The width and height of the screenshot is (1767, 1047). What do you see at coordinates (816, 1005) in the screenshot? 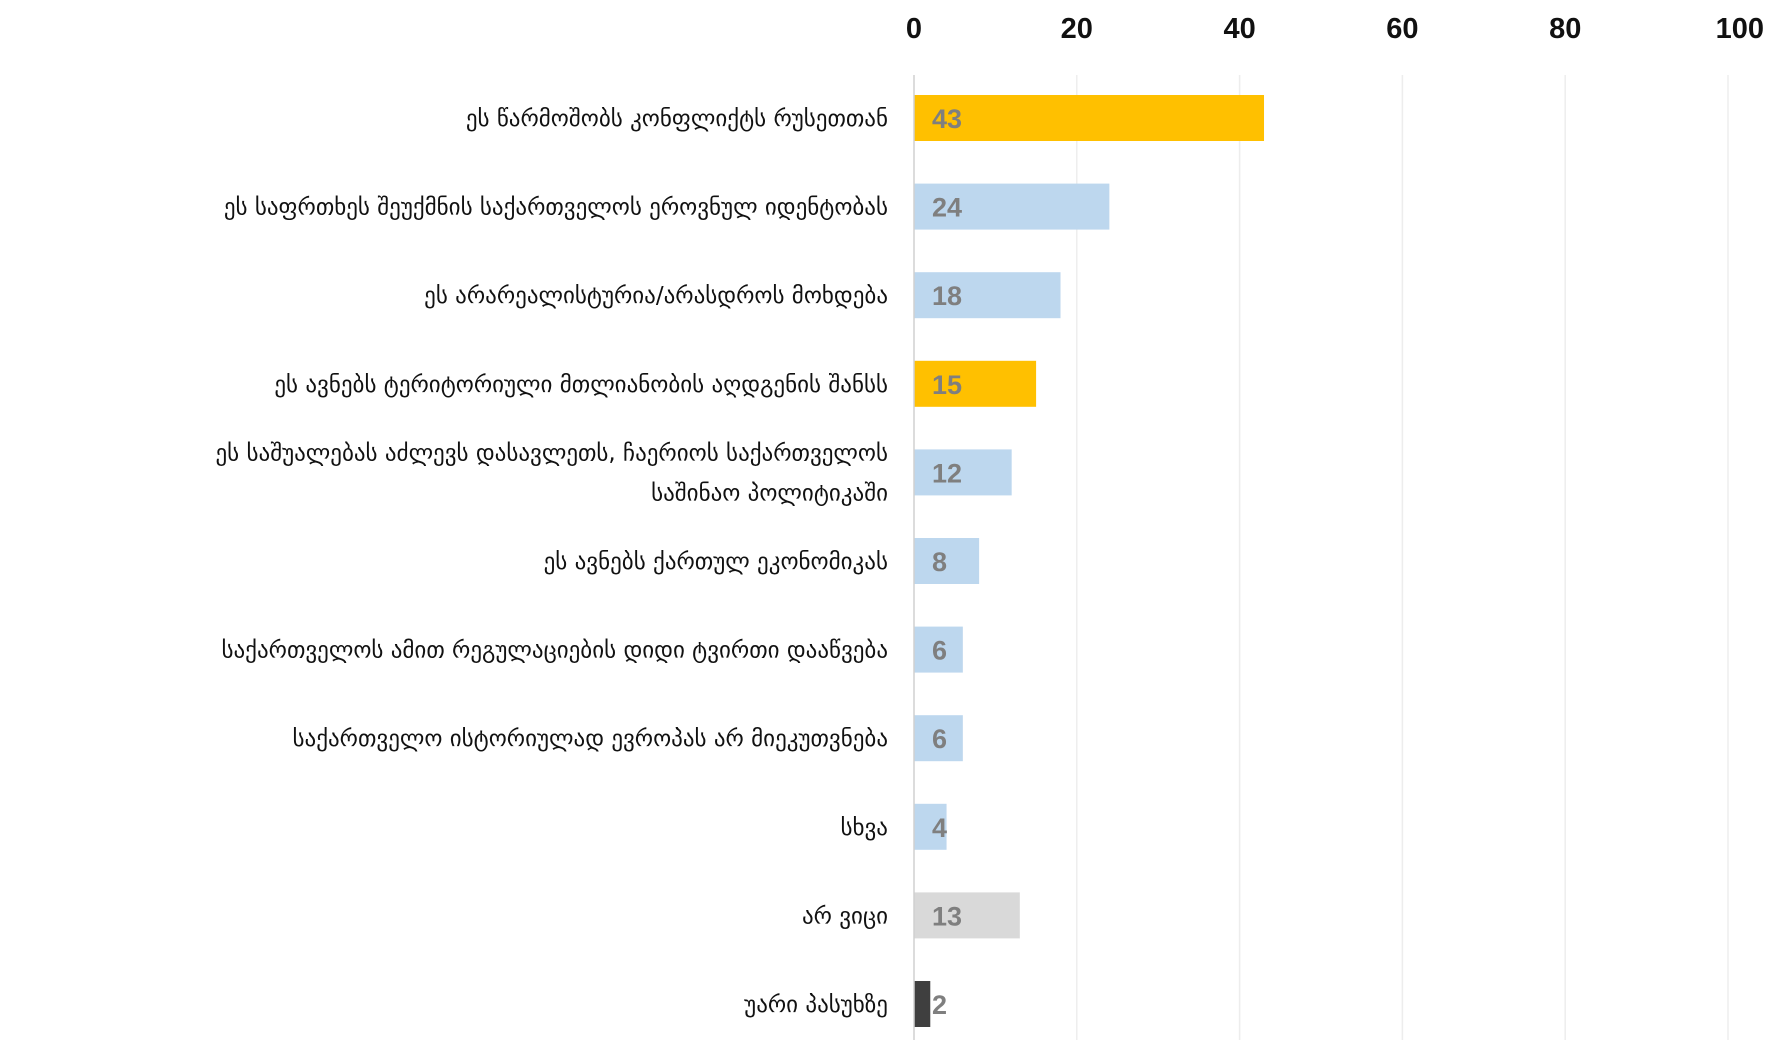
I see `category-label: უარი პასუხზე` at bounding box center [816, 1005].